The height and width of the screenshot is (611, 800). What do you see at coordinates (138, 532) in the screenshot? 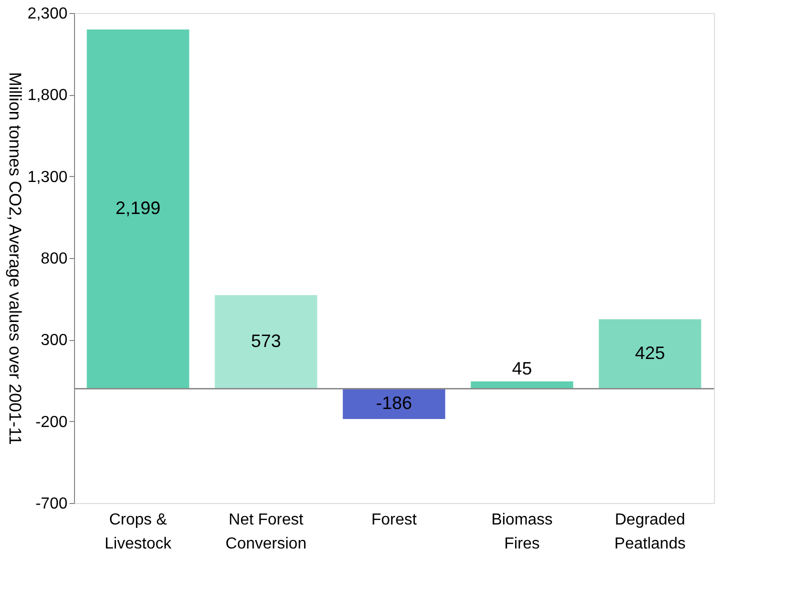
I see `x-tick-label: Crops & Livestock` at bounding box center [138, 532].